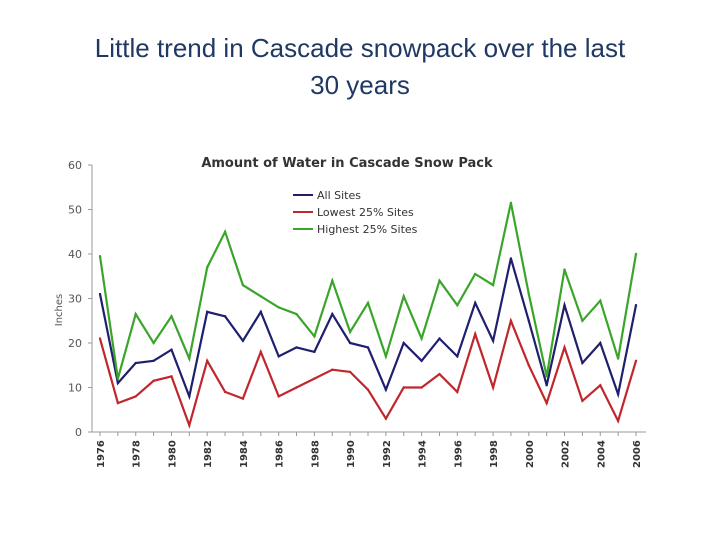 This screenshot has height=540, width=720. I want to click on x-tick-label: 2002, so click(566, 454).